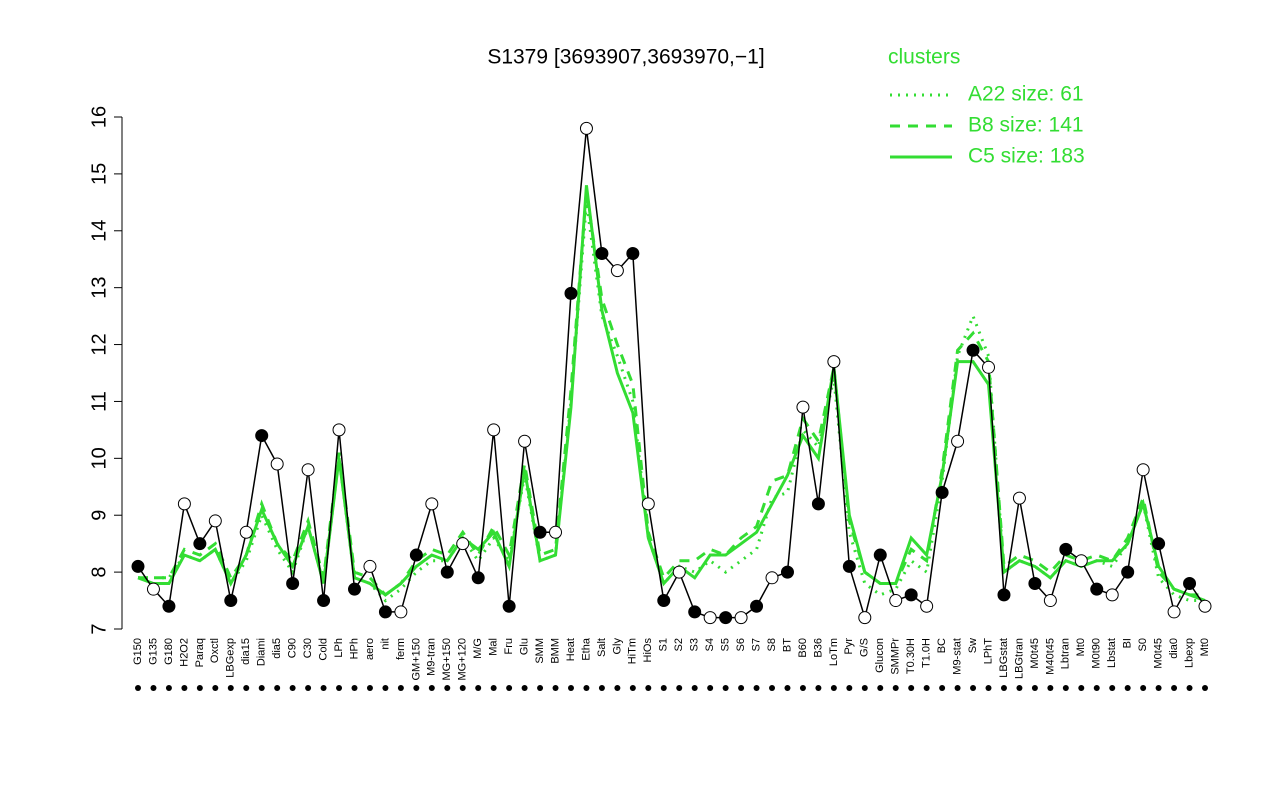 Image resolution: width=1280 pixels, height=800 pixels. What do you see at coordinates (1128, 643) in the screenshot?
I see `x-tick-label: BI` at bounding box center [1128, 643].